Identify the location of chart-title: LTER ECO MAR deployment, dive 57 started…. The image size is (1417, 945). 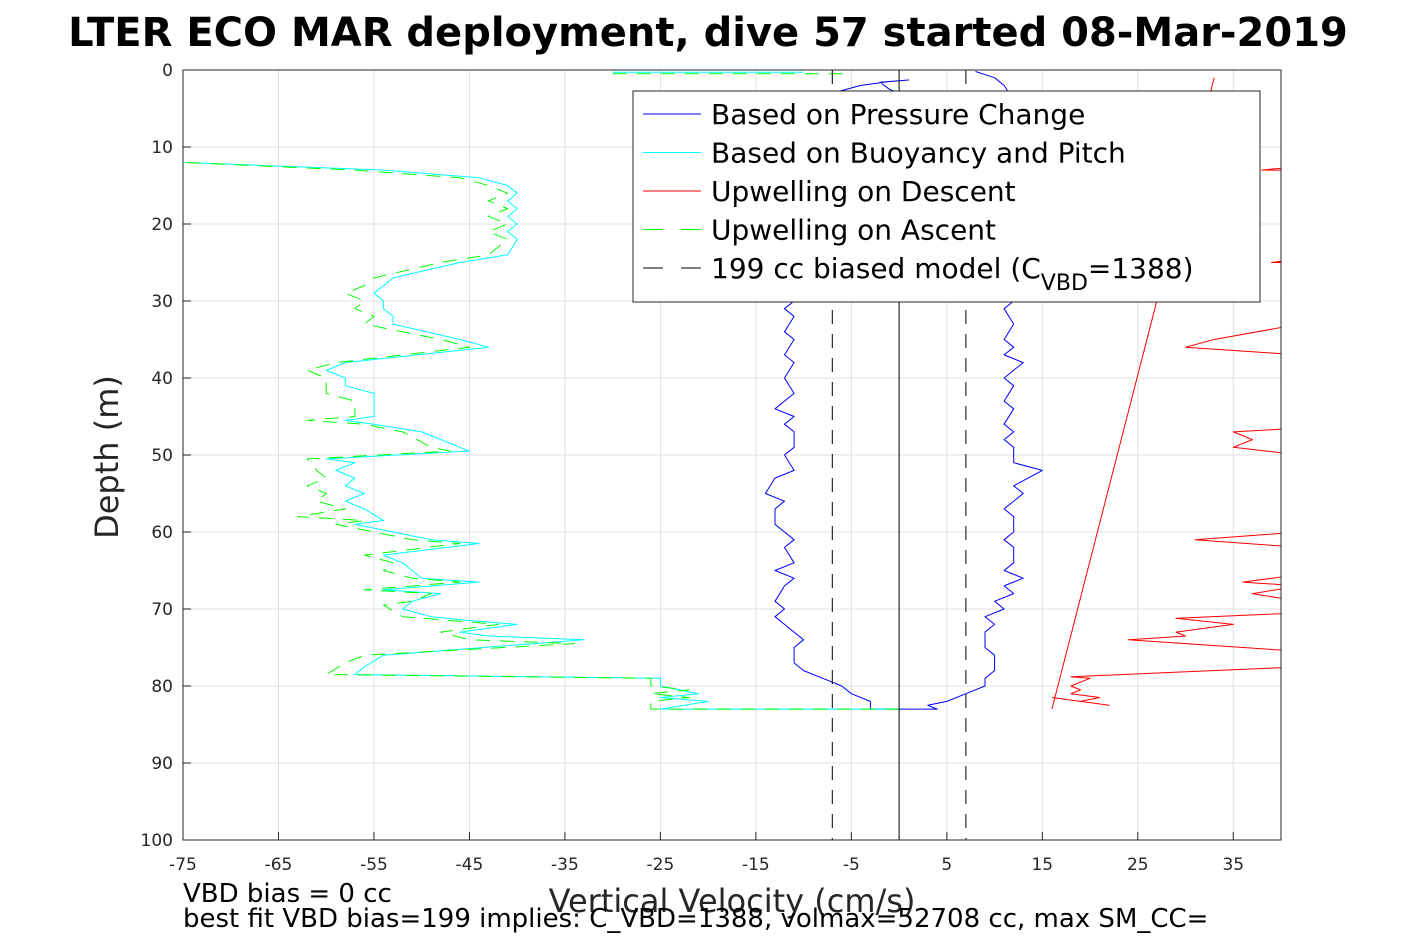
(708, 33).